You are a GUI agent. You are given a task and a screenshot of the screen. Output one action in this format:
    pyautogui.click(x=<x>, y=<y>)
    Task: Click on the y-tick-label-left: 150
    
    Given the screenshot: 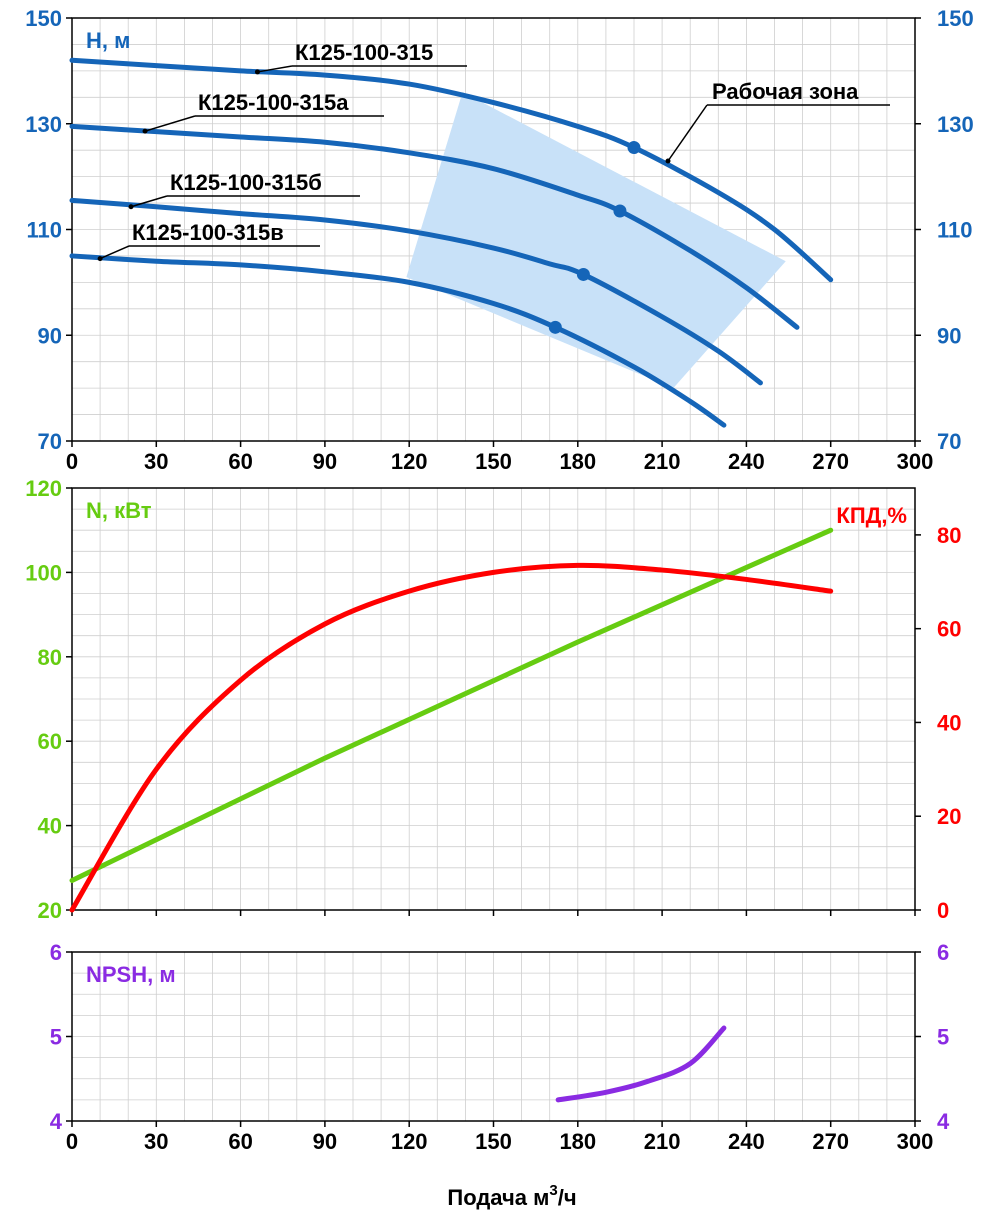 What is the action you would take?
    pyautogui.click(x=43, y=18)
    